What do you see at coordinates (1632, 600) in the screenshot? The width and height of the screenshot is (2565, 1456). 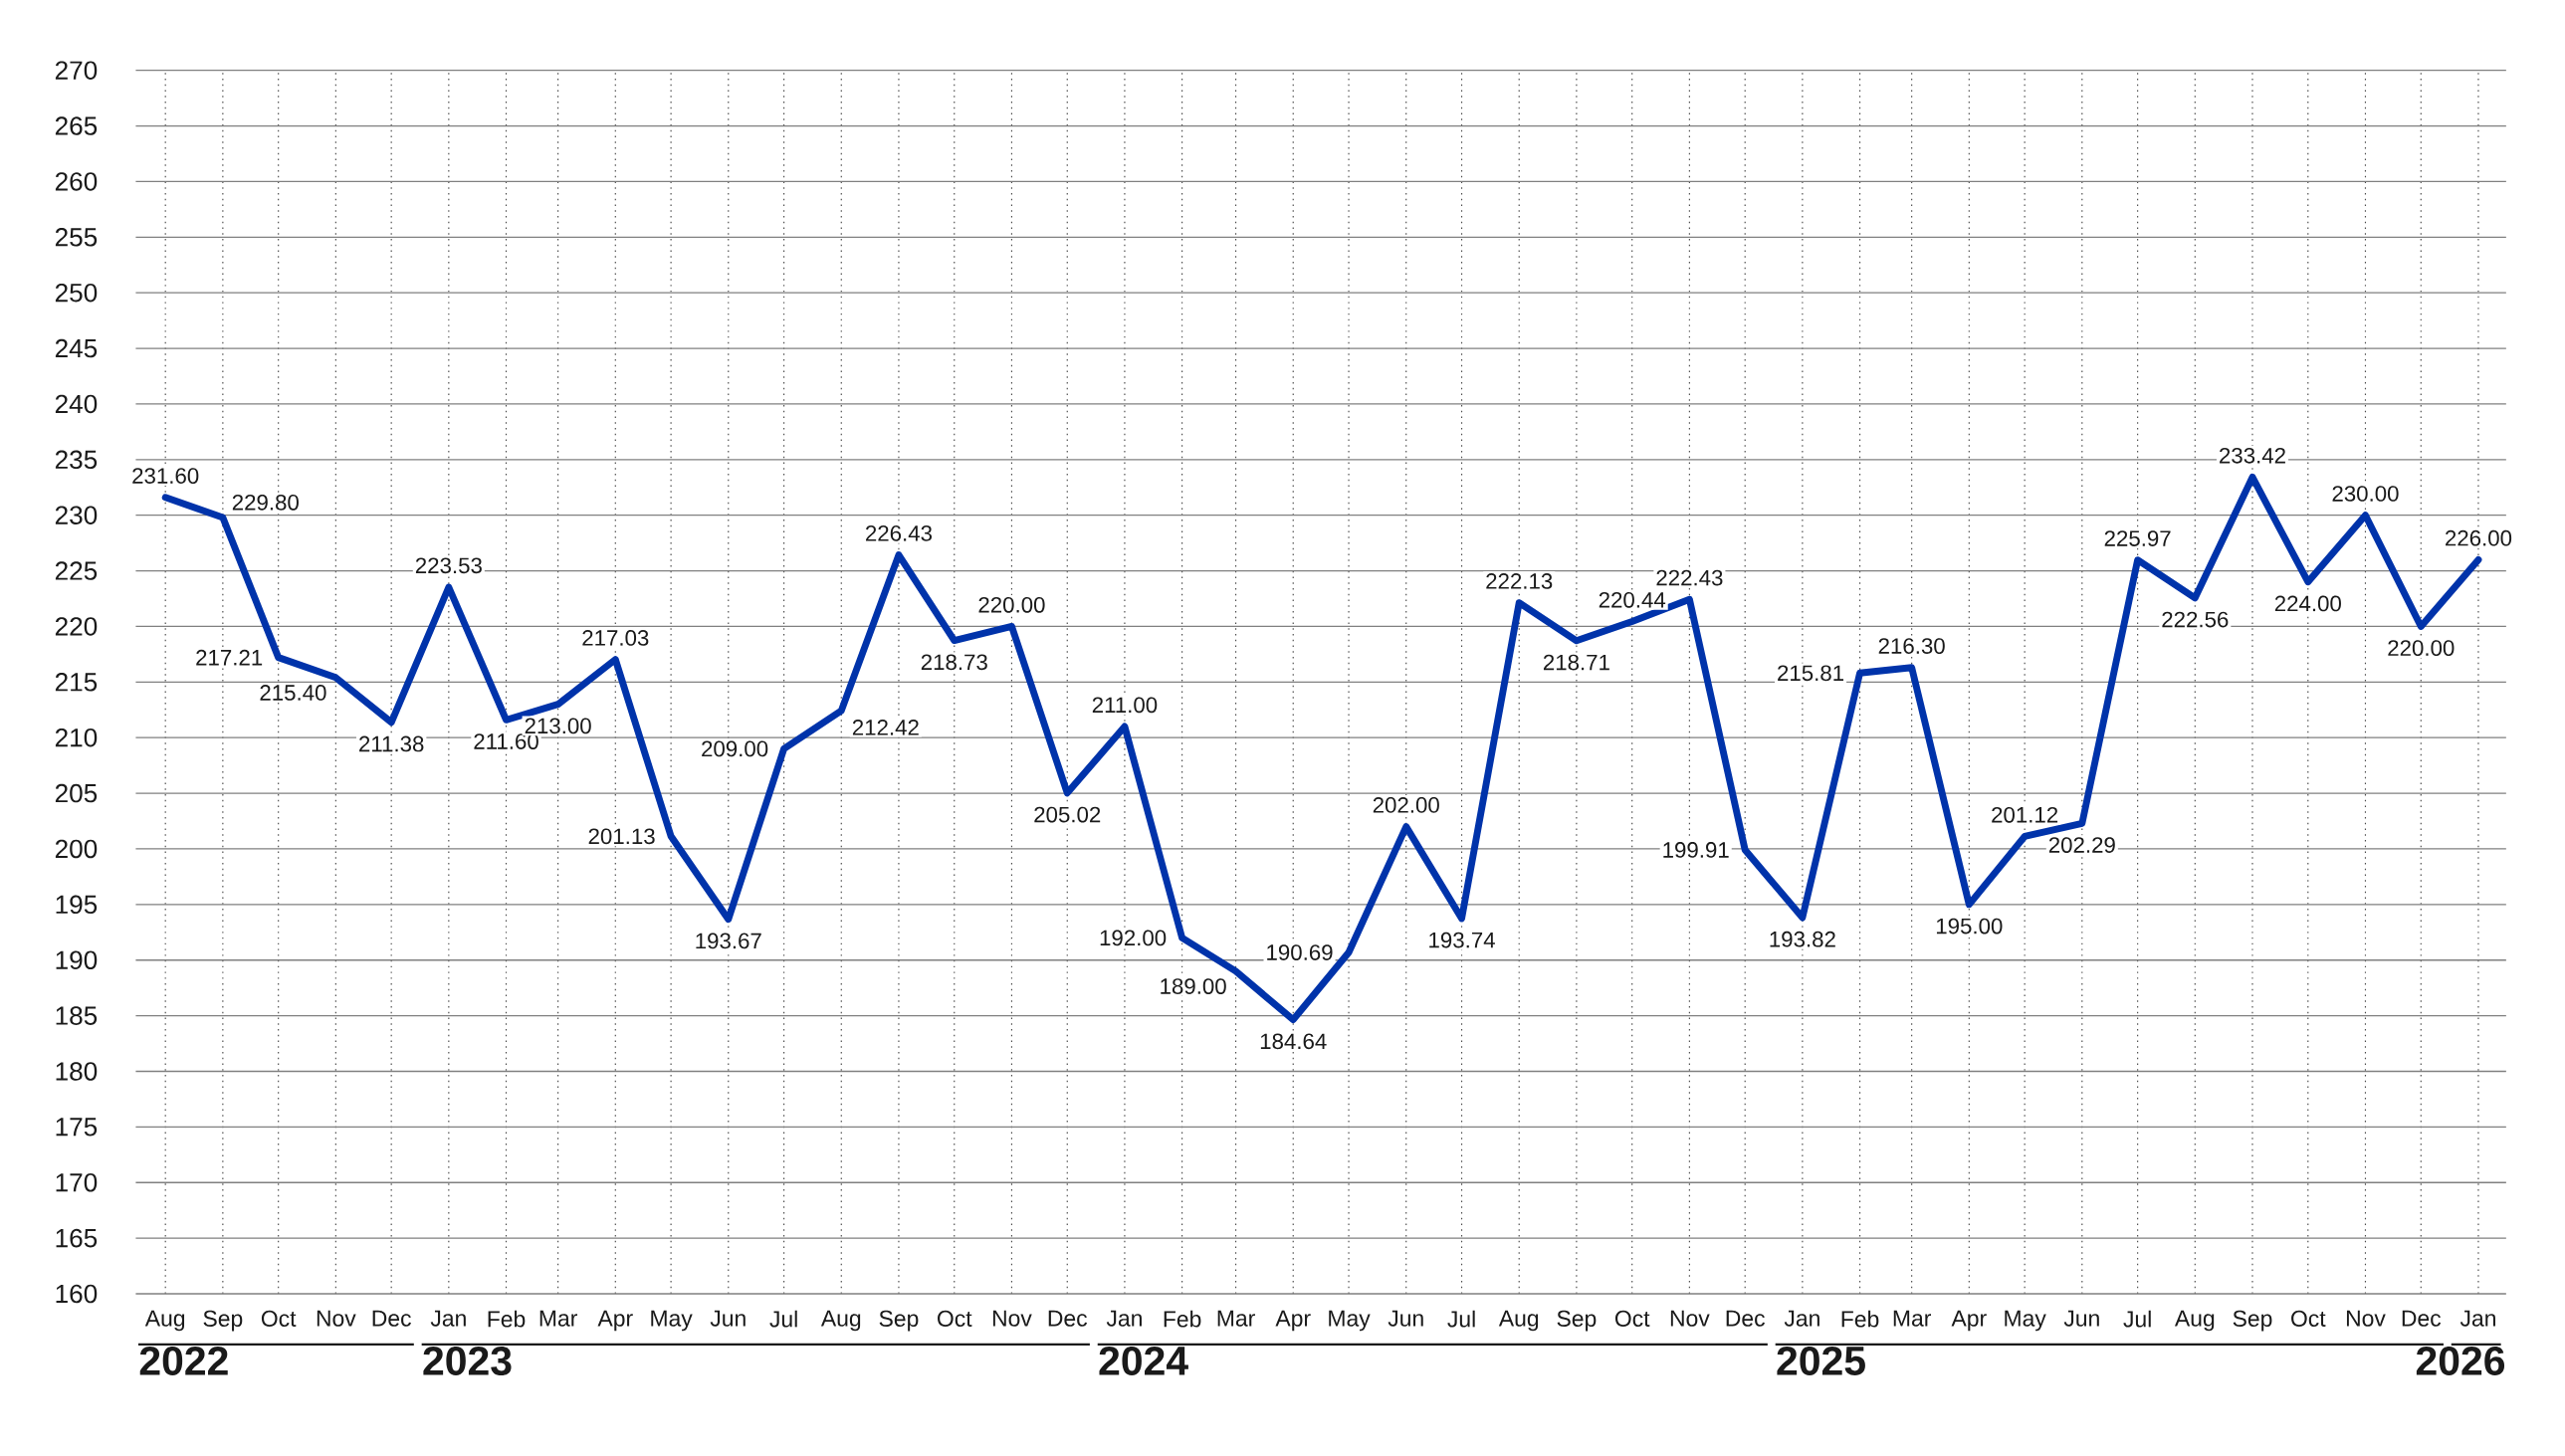 I see `data-label: 220.44` at bounding box center [1632, 600].